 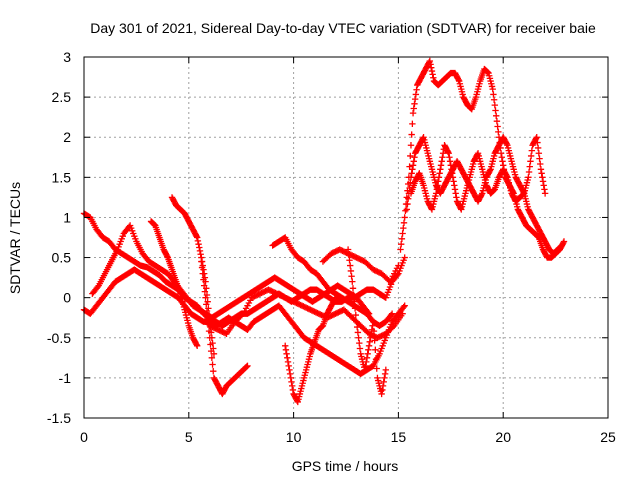 What do you see at coordinates (67, 57) in the screenshot?
I see `y-tick-label: 3` at bounding box center [67, 57].